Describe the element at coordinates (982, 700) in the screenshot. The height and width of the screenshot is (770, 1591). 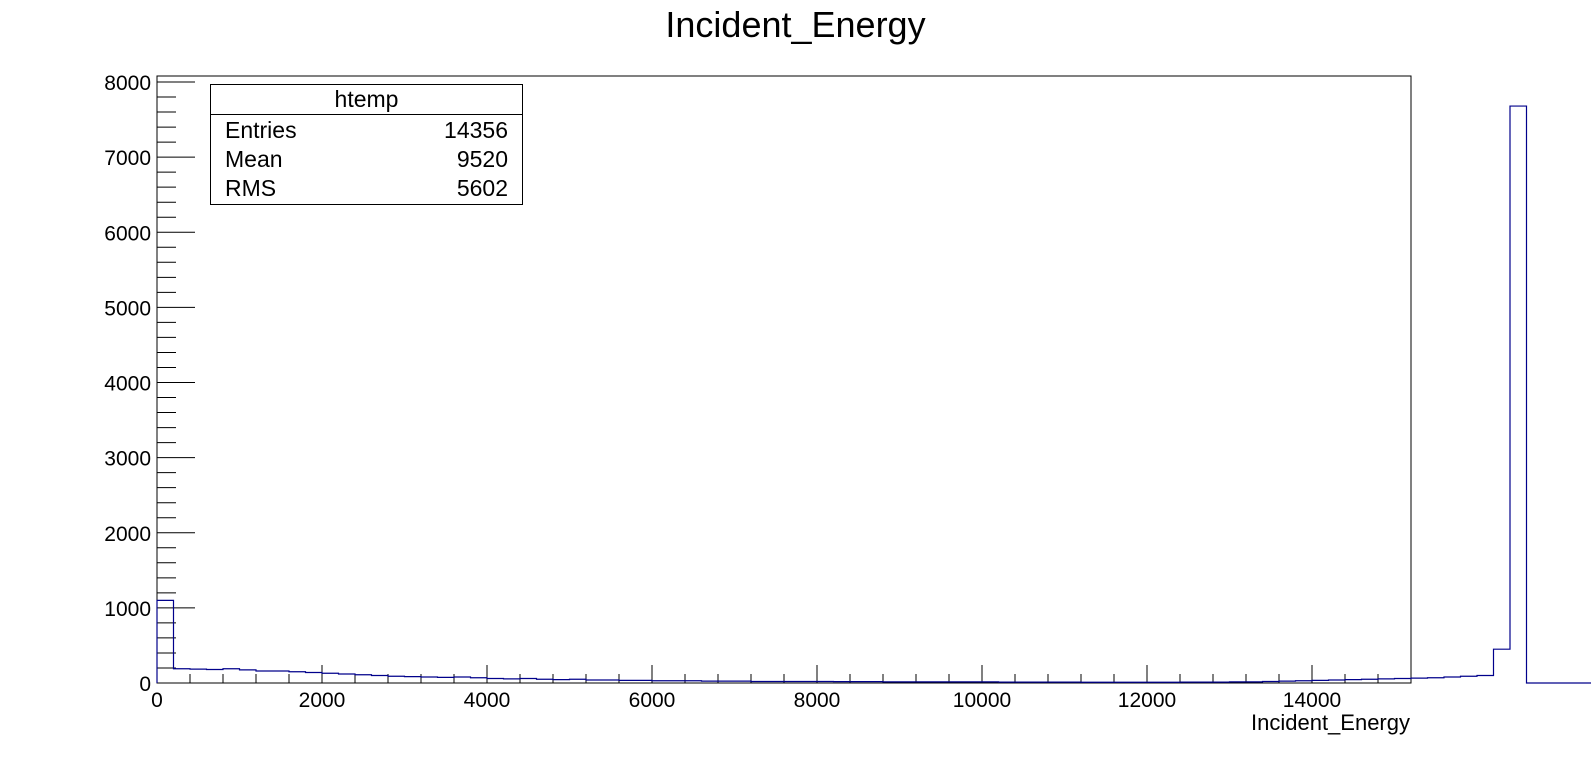
I see `x-tick-label: 10000` at that location.